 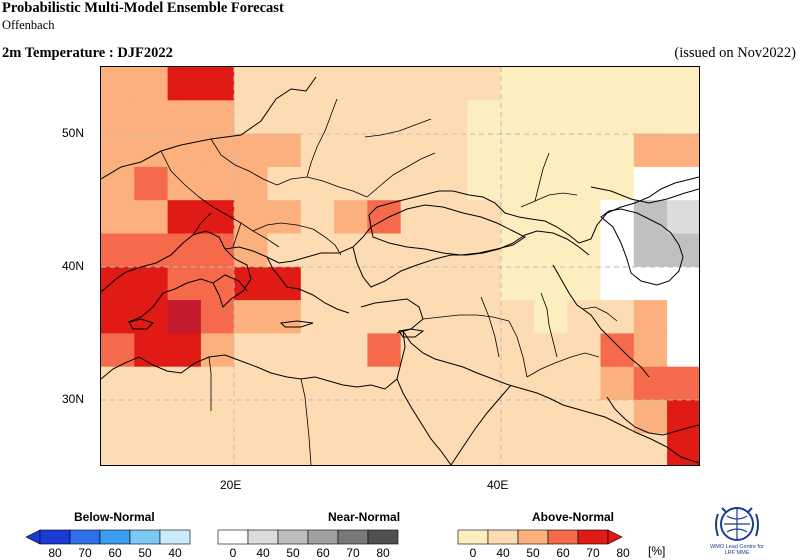 What do you see at coordinates (737, 547) in the screenshot?
I see `logo-caption-line1: WMO Lead Centre for` at bounding box center [737, 547].